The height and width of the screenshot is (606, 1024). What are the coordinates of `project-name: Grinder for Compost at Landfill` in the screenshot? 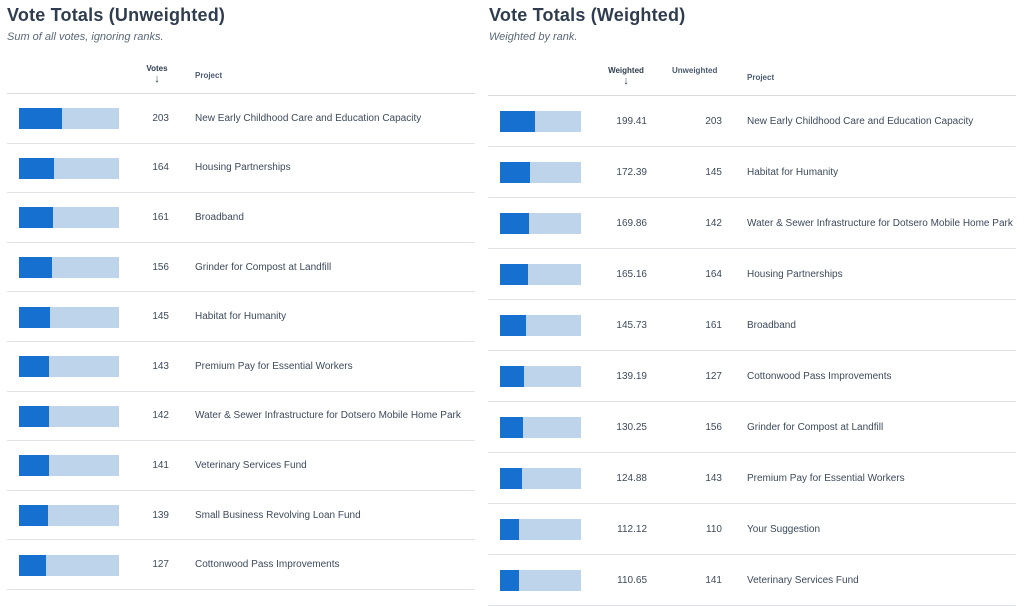 It's located at (815, 427).